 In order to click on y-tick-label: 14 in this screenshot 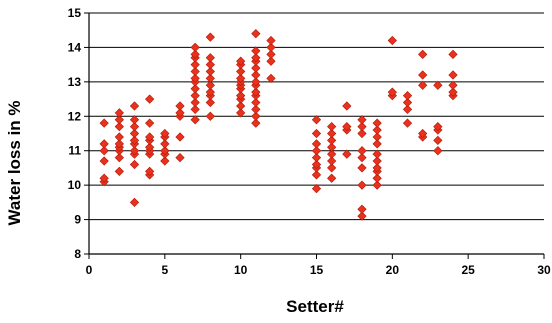, I will do `click(75, 47)`.